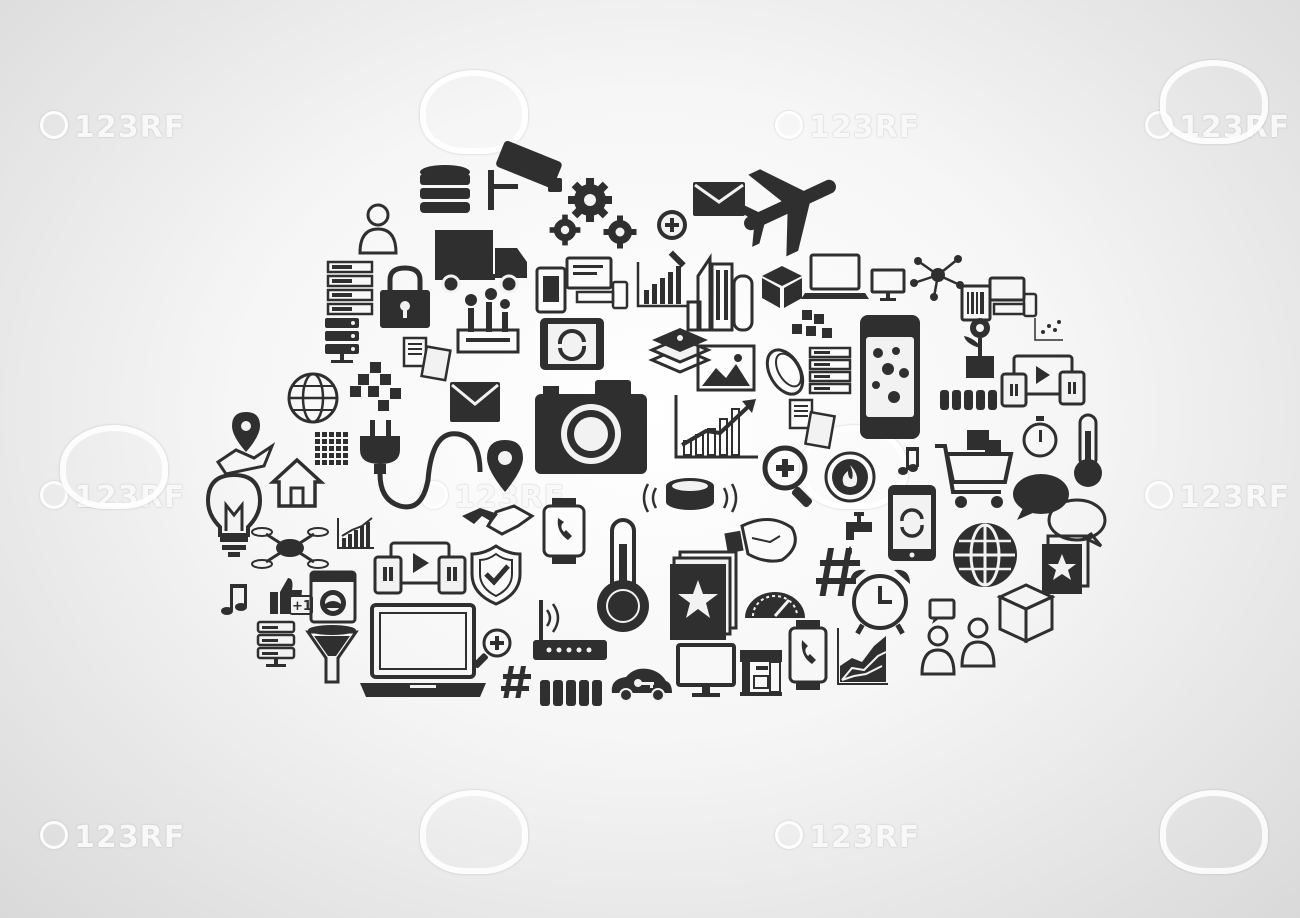 The image size is (1300, 918). What do you see at coordinates (890, 377) in the screenshot?
I see `smartwatch-icon` at bounding box center [890, 377].